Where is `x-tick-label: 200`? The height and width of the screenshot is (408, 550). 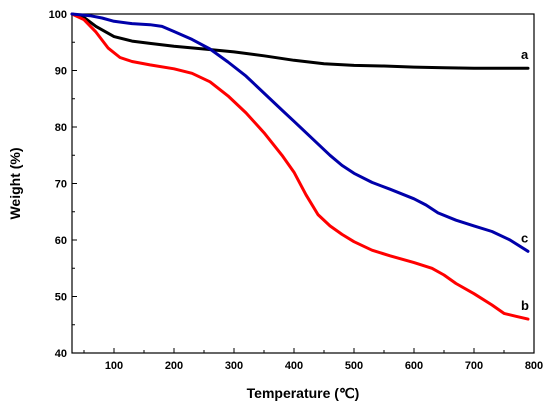
x-tick-label: 200 is located at coordinates (174, 366).